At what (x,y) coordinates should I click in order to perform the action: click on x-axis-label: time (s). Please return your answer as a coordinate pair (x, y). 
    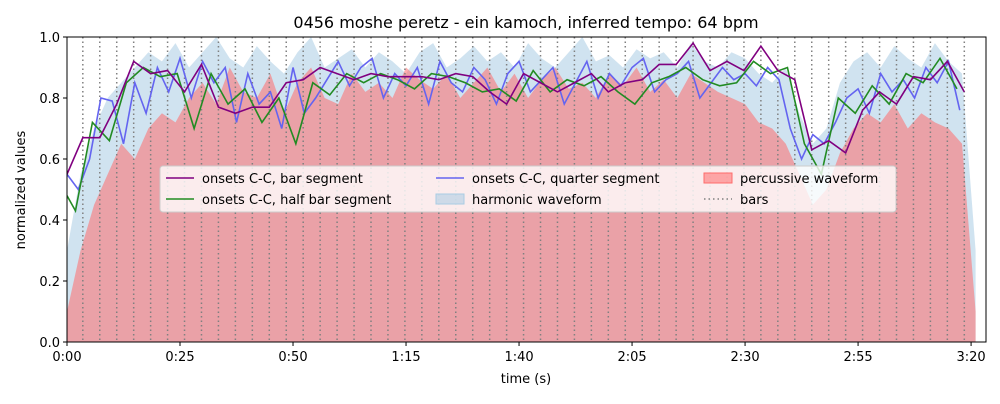
    Looking at the image, I should click on (526, 379).